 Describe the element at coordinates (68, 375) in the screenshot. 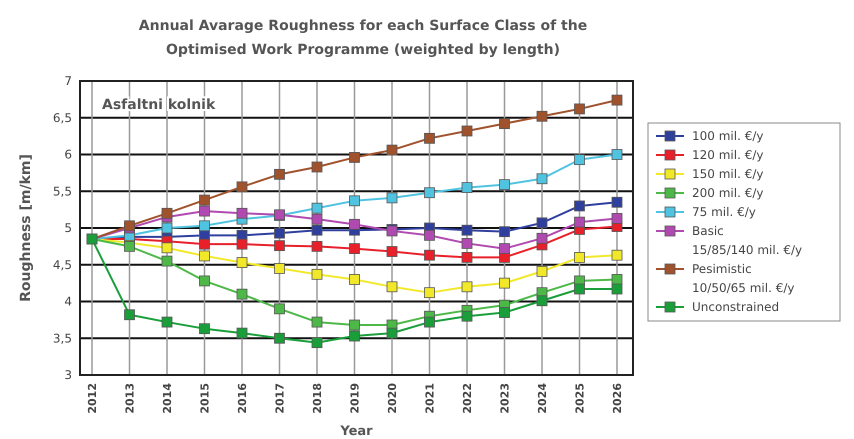

I see `y-tick-label: 3` at that location.